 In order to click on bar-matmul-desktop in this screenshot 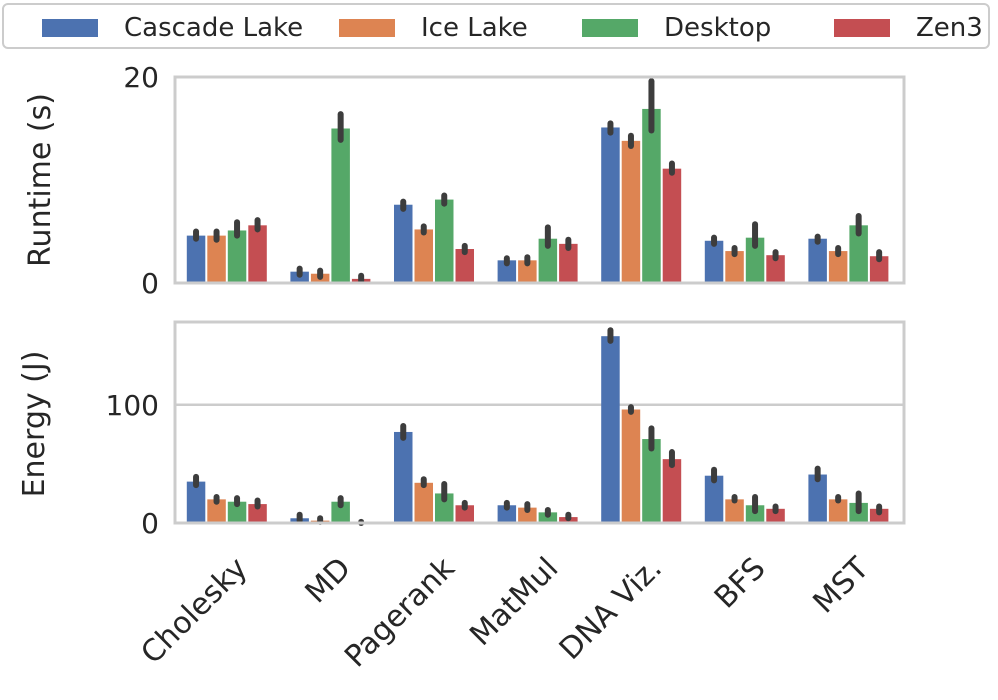, I will do `click(548, 260)`.